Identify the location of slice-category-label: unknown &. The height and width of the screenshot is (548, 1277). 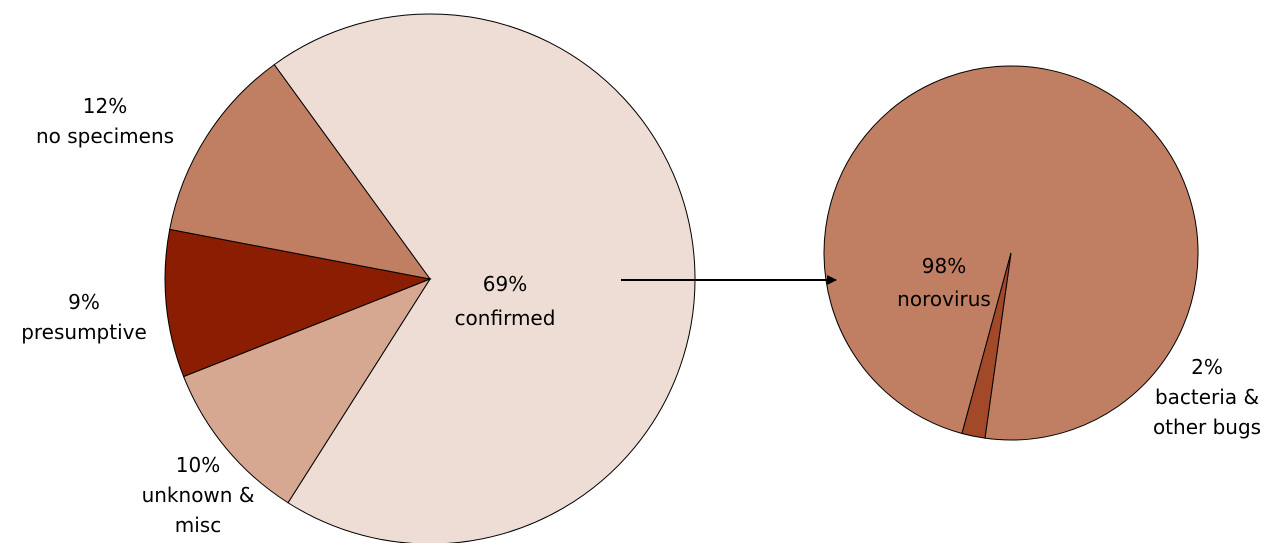
(198, 495).